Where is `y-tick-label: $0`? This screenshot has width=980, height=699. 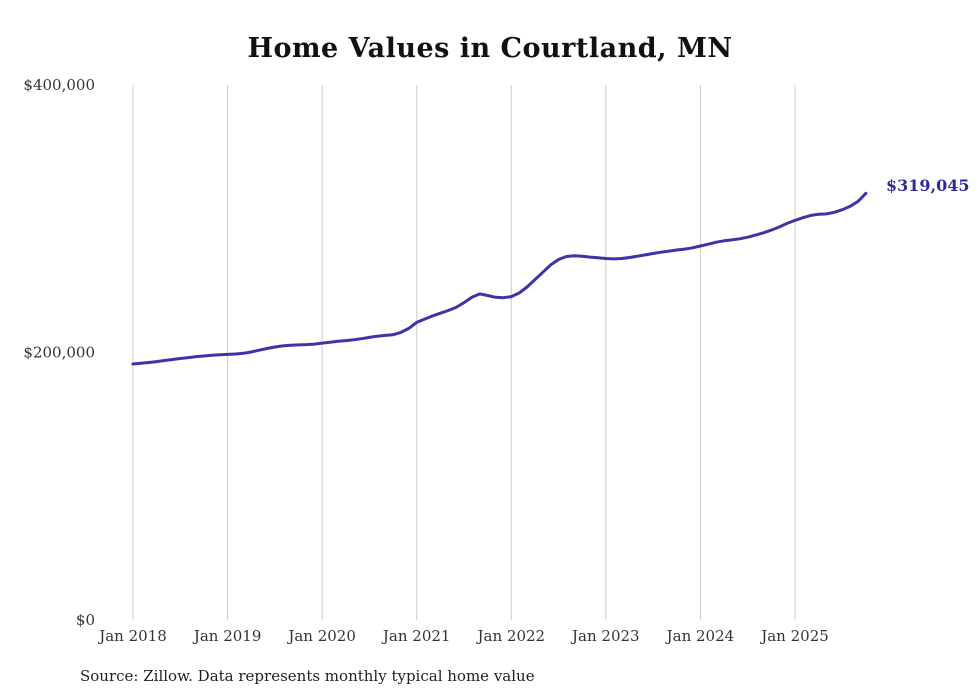 y-tick-label: $0 is located at coordinates (85, 620).